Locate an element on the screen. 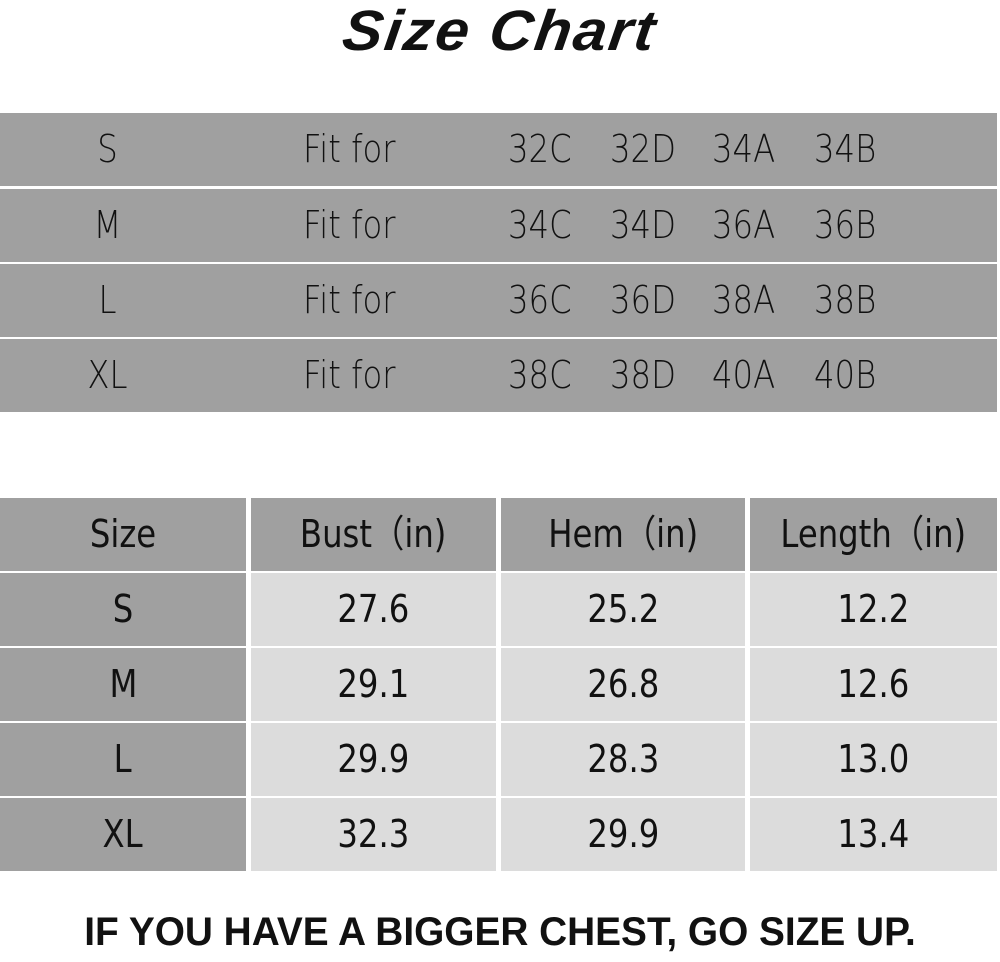 Image resolution: width=1000 pixels, height=962 pixels. cell-hem: 29.9 is located at coordinates (623, 834).